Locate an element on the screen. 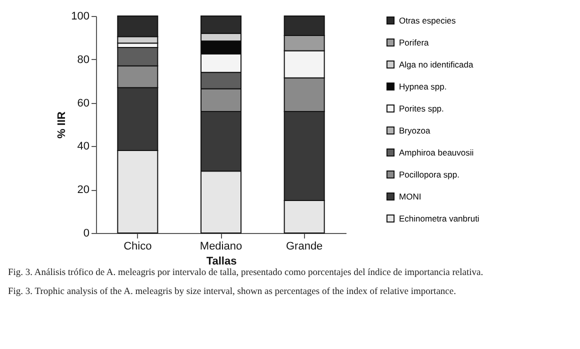 This screenshot has height=349, width=580. y-tick-label: 80 is located at coordinates (83, 60).